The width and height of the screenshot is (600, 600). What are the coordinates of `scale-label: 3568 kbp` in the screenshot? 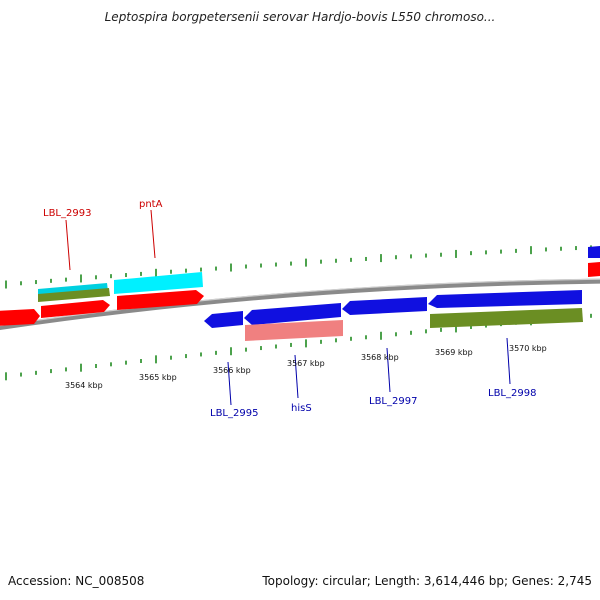 It's located at (380, 357).